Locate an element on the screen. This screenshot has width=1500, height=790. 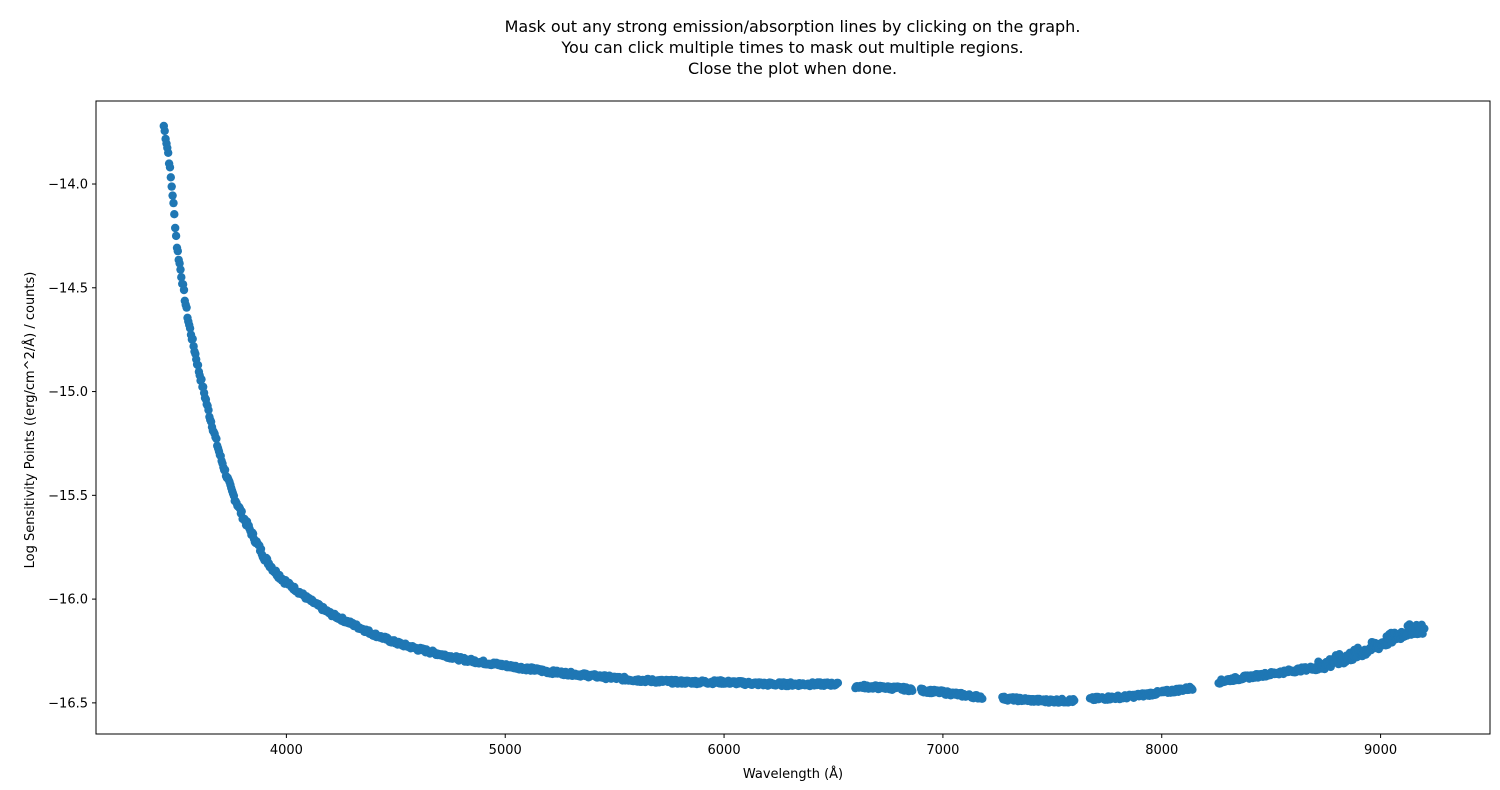
y-tick-label: −14.0 is located at coordinates (68, 185).